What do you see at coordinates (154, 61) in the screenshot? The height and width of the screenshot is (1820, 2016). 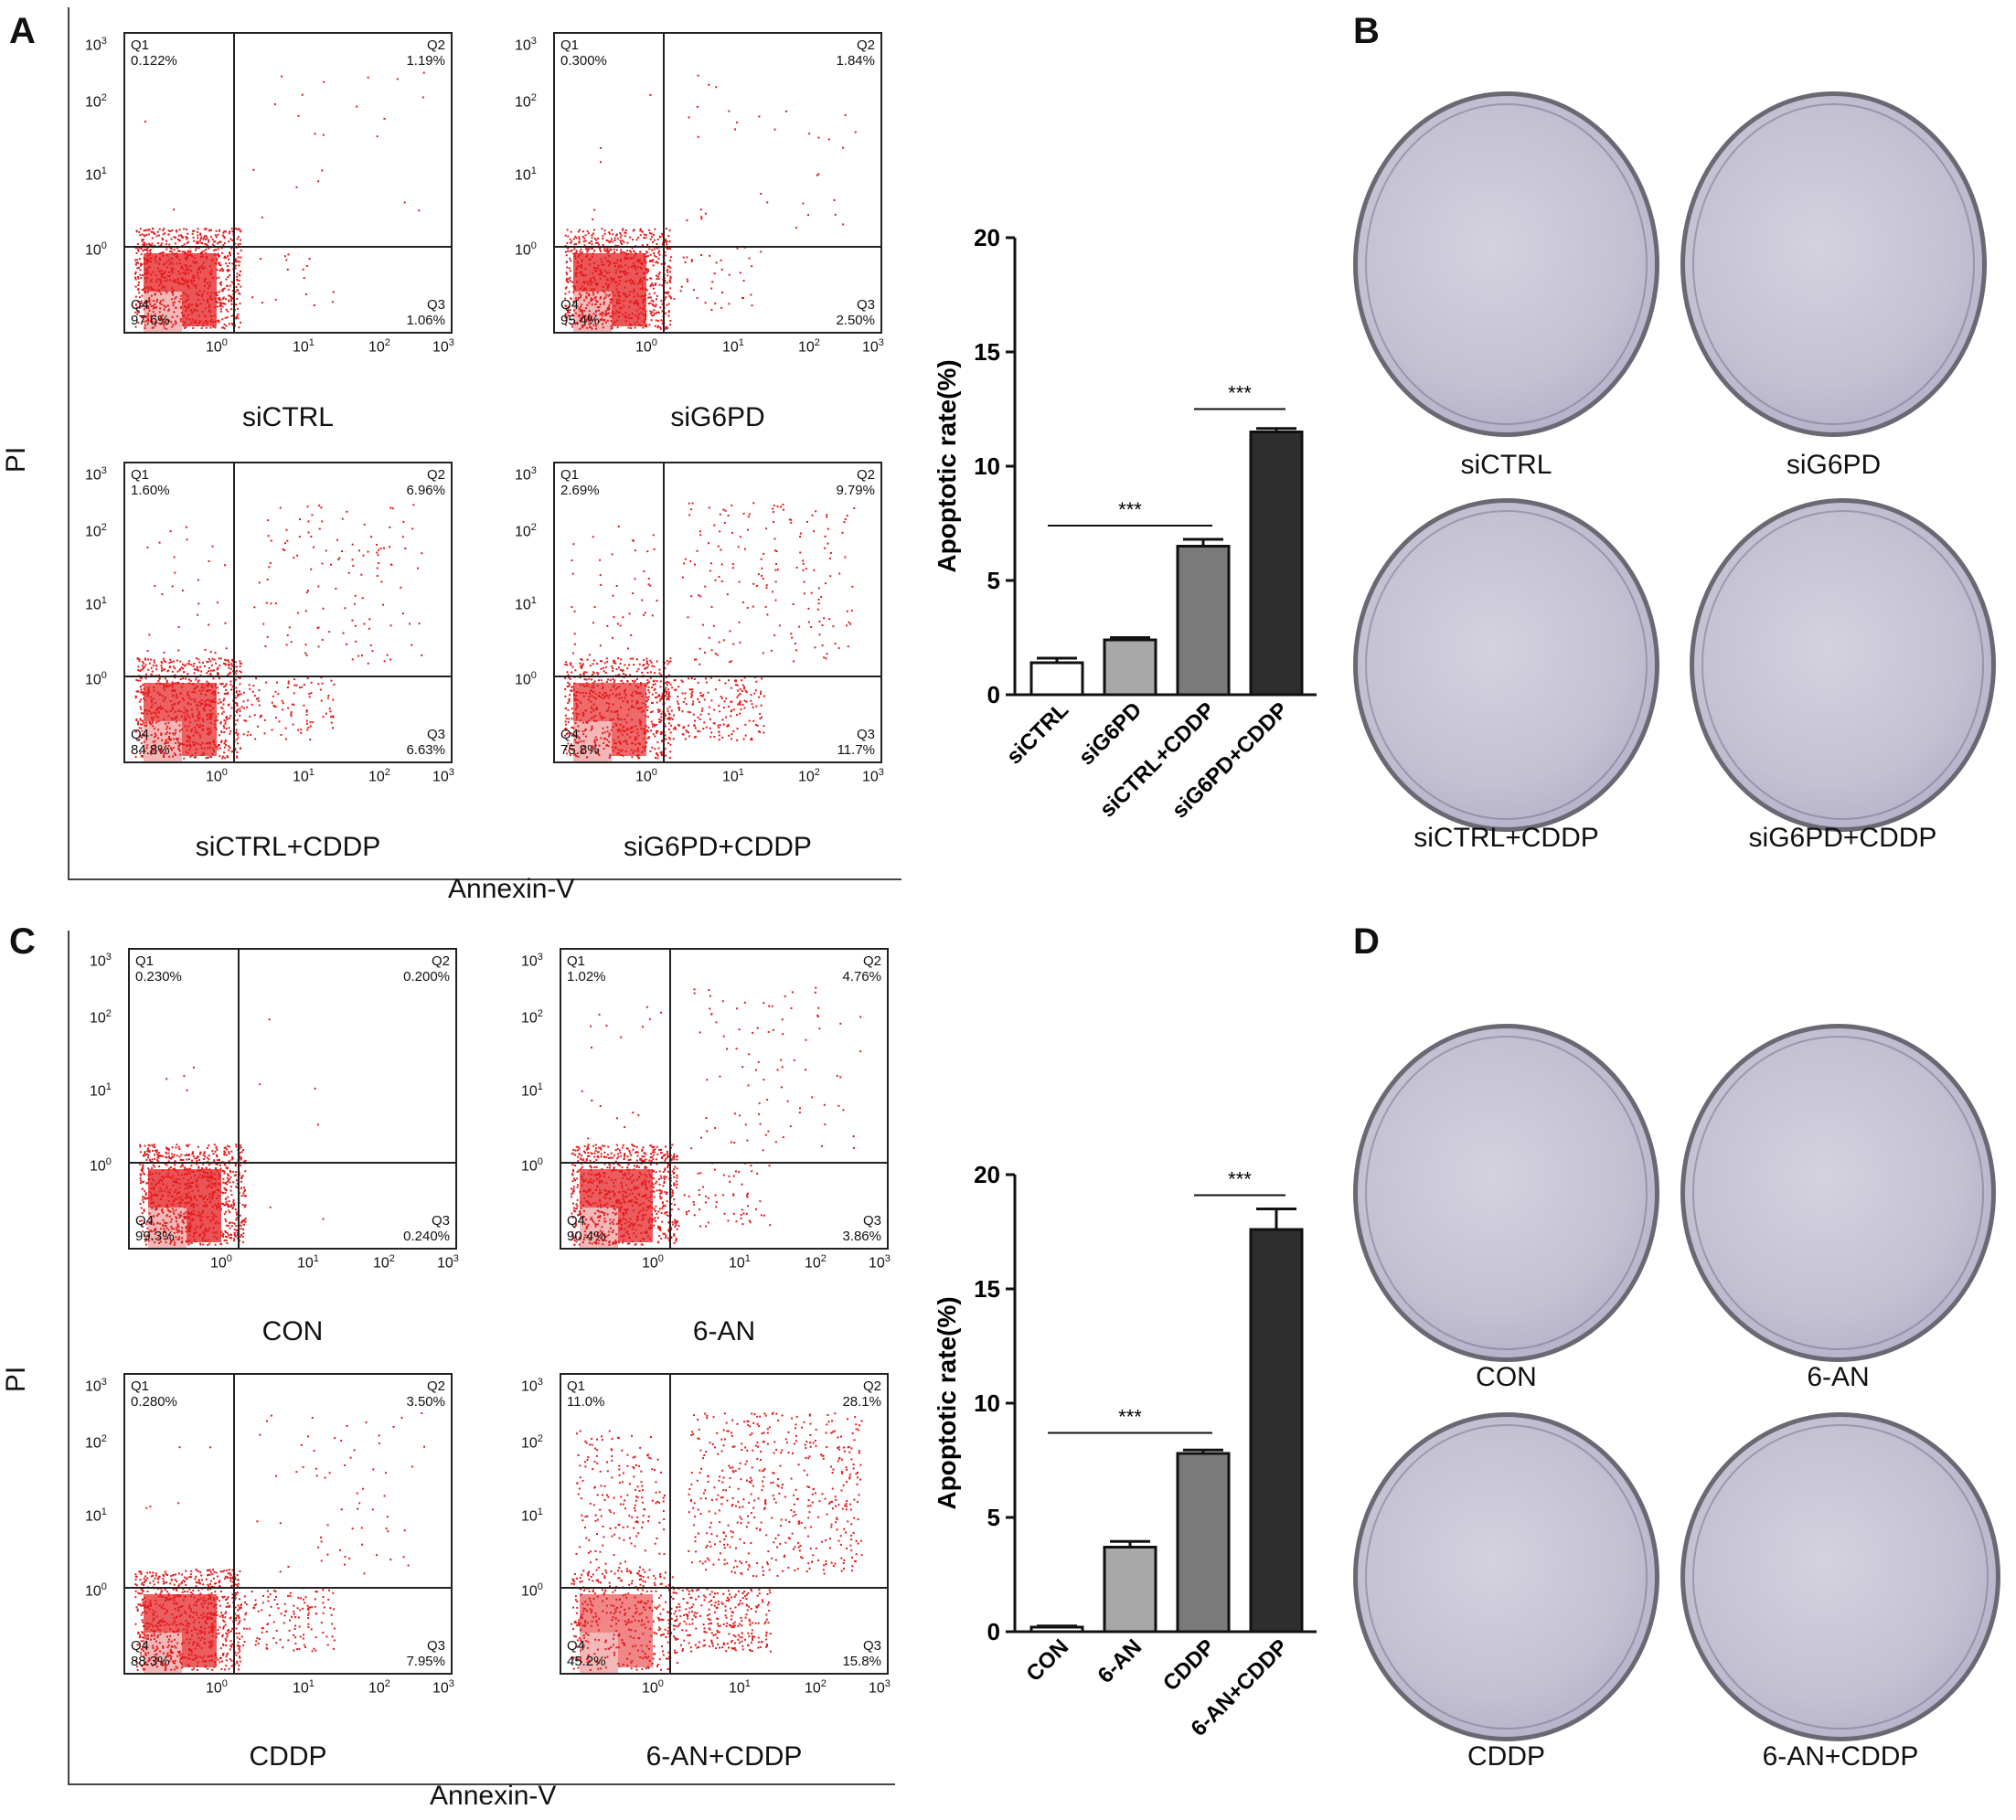 I see `quadrant-percent: 0.122%` at bounding box center [154, 61].